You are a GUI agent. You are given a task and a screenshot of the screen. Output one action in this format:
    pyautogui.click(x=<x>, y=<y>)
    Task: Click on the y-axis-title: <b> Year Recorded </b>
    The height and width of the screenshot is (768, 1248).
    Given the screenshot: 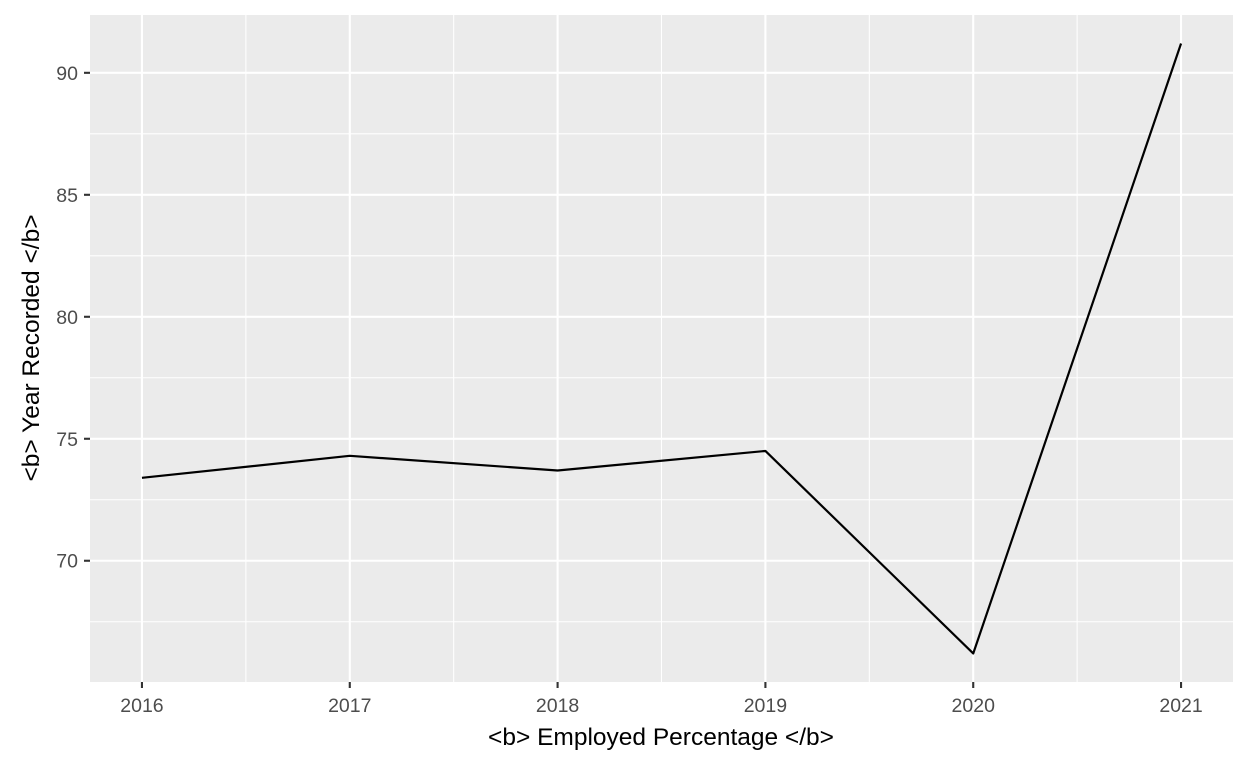 What is the action you would take?
    pyautogui.click(x=31, y=348)
    